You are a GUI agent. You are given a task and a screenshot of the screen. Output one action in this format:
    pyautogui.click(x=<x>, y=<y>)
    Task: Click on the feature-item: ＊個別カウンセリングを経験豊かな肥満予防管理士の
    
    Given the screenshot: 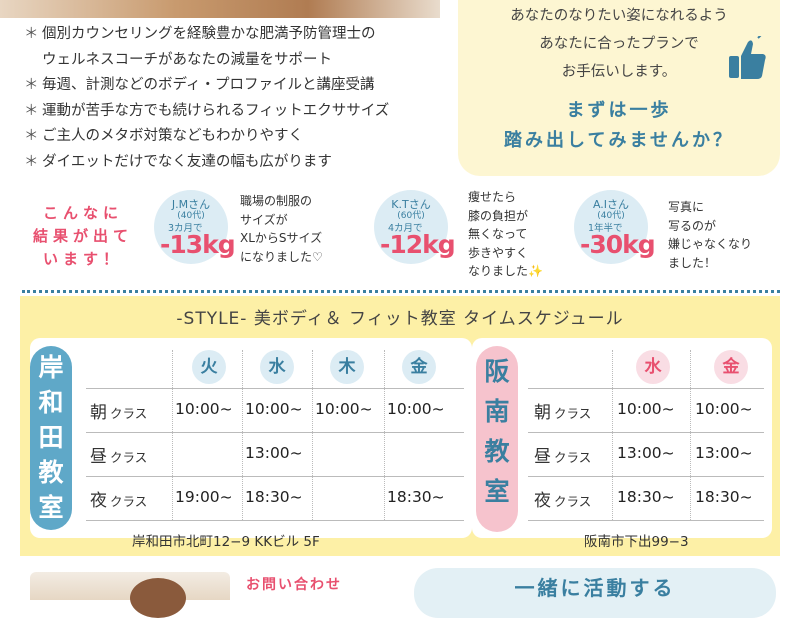 What is the action you would take?
    pyautogui.click(x=200, y=34)
    